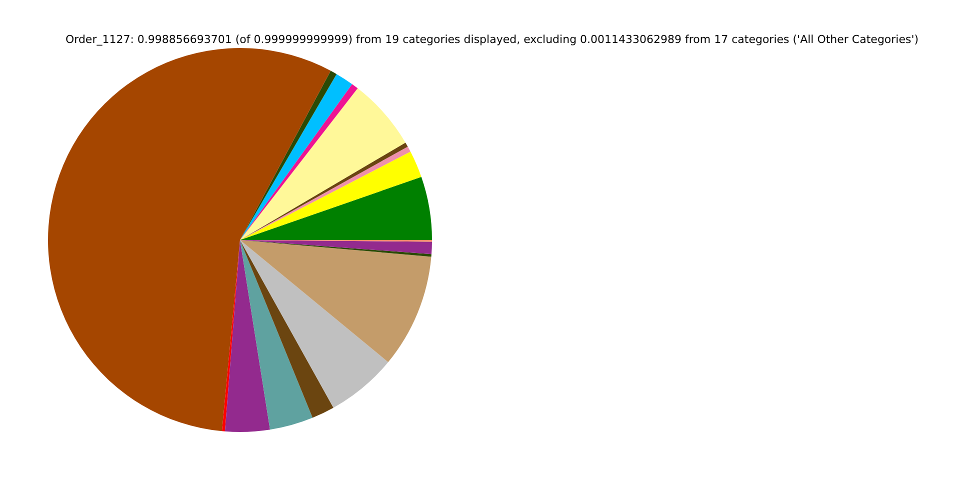 The image size is (960, 480). Describe the element at coordinates (492, 39) in the screenshot. I see `text: Order_1127: 0.998856693701 (of 0.999999999999) from 19 categories displayed, excluding 0.0011433062989 from 17 categories ('All Other Categories')` at that location.